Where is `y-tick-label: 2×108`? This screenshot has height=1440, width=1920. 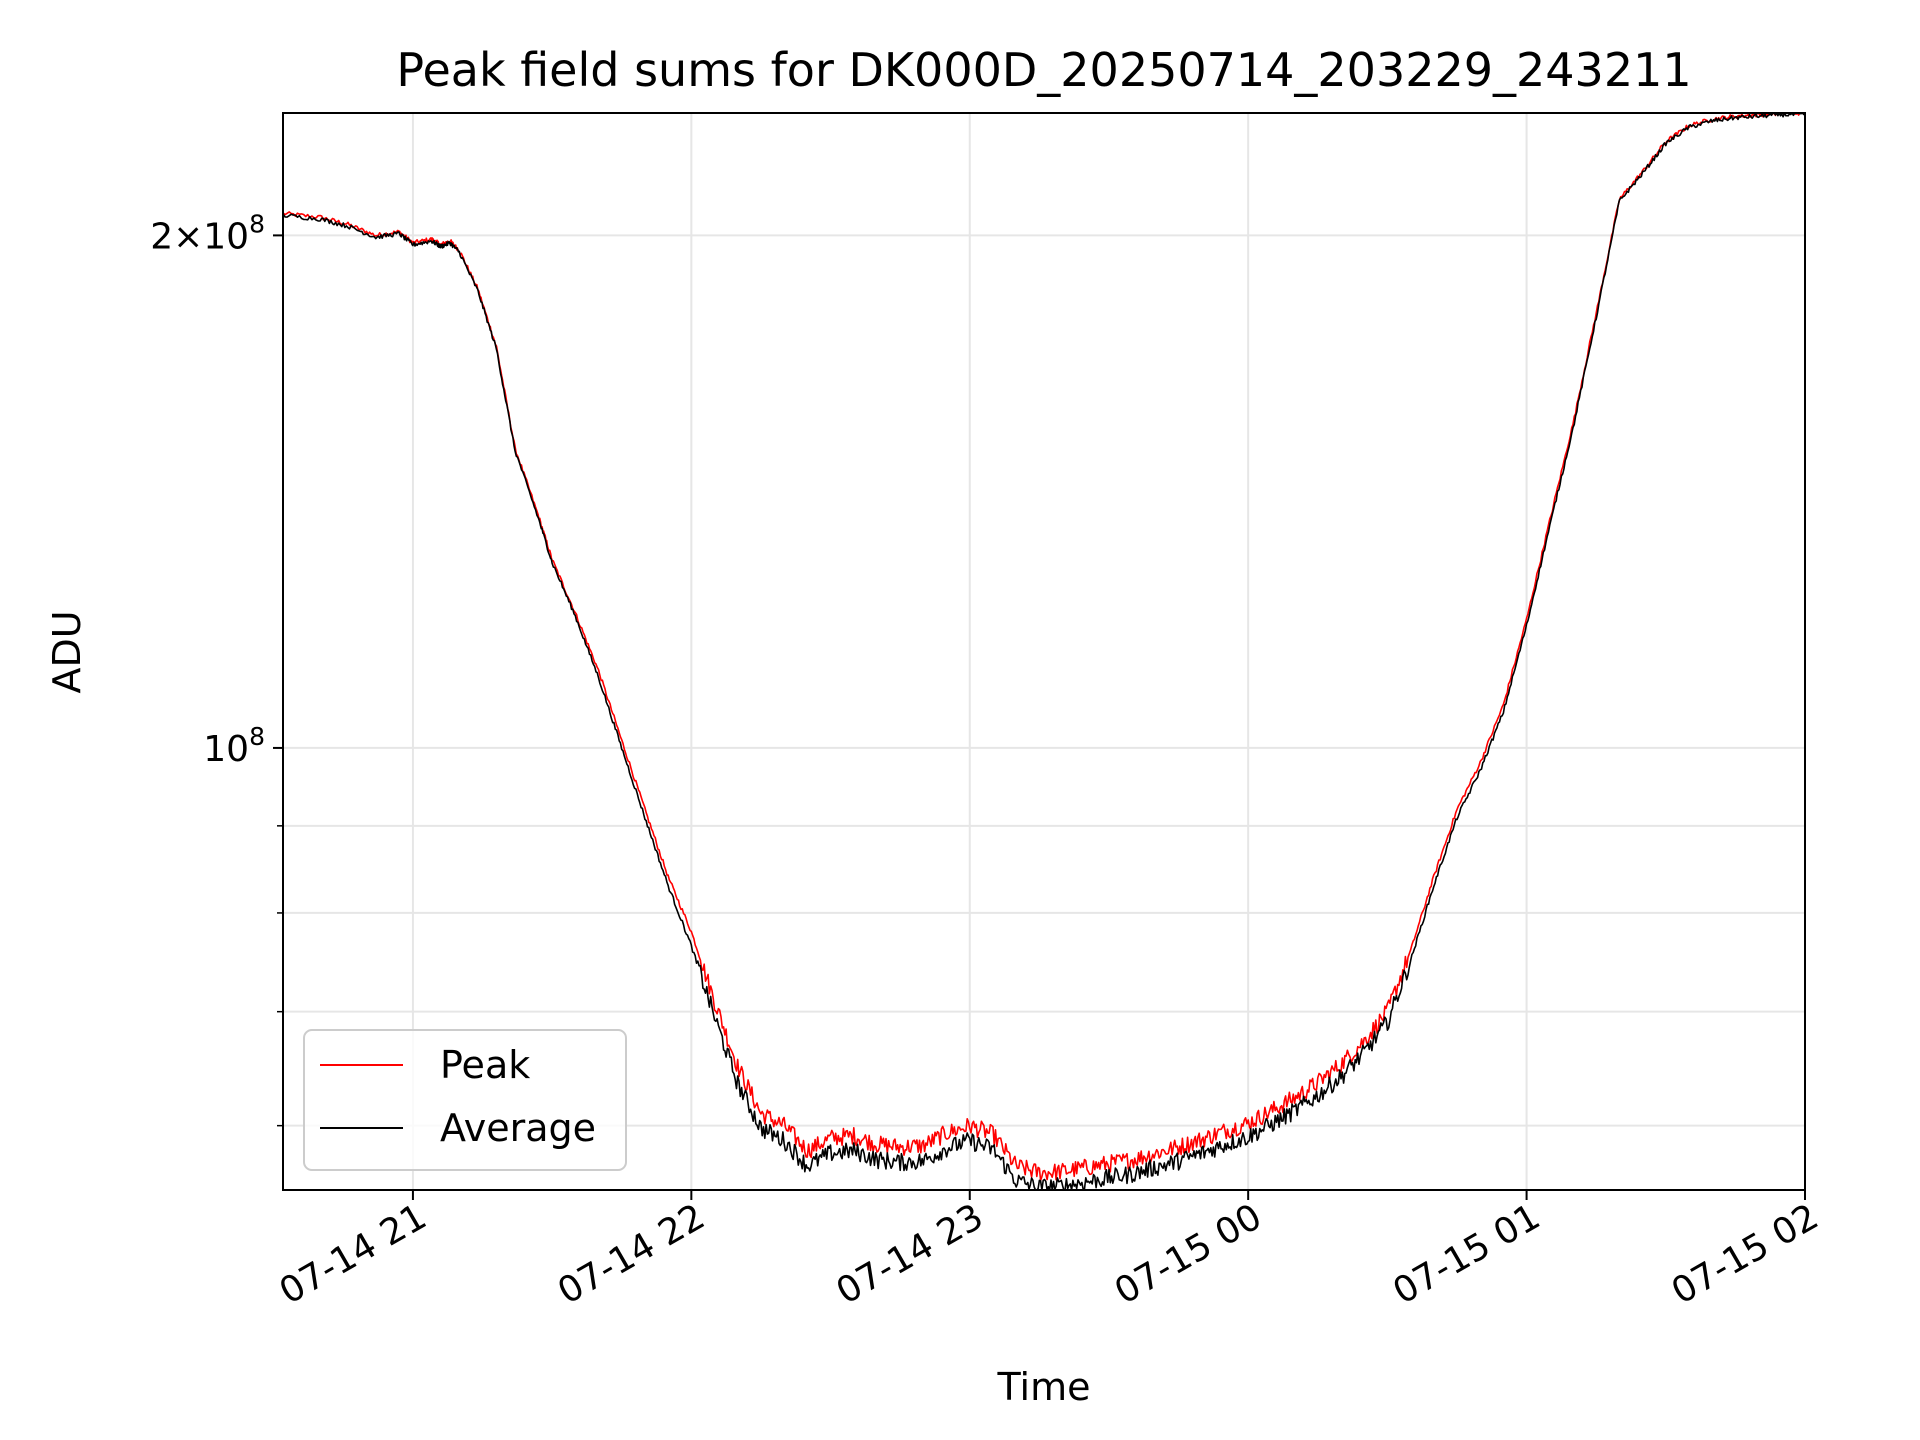 y-tick-label: 2×108 is located at coordinates (207, 233).